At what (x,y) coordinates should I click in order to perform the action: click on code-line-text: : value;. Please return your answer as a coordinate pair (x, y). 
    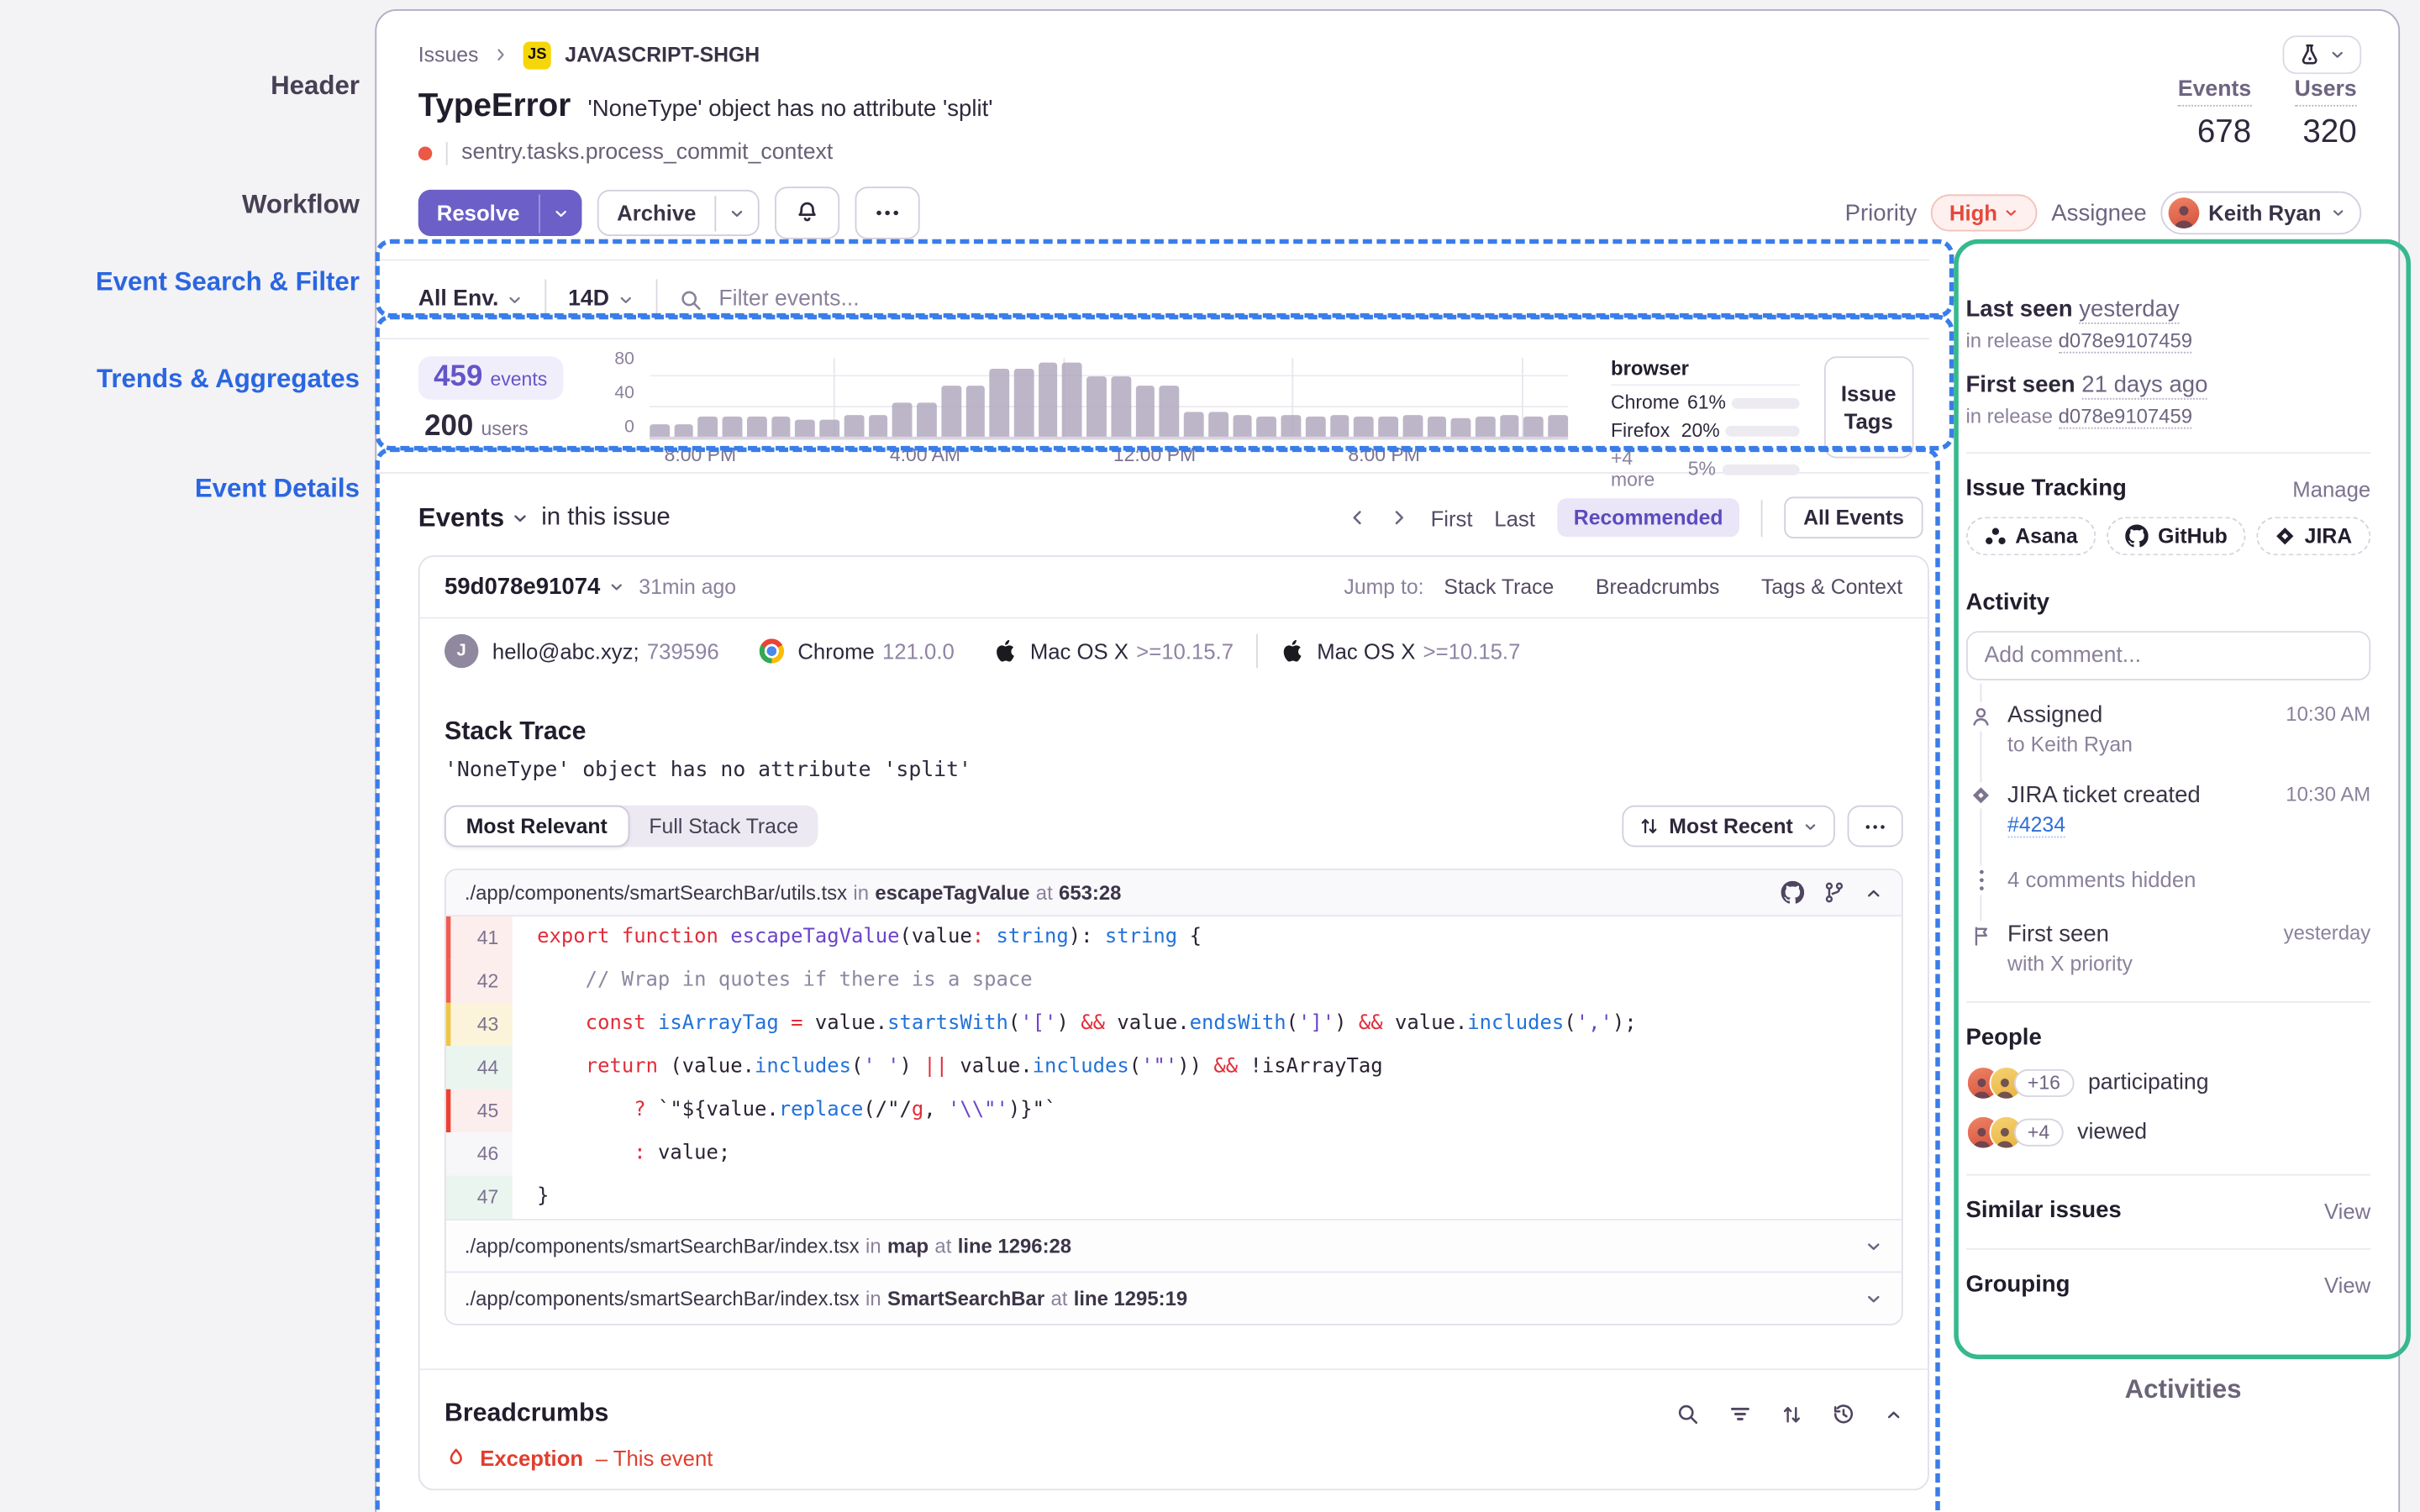
    Looking at the image, I should click on (682, 1153).